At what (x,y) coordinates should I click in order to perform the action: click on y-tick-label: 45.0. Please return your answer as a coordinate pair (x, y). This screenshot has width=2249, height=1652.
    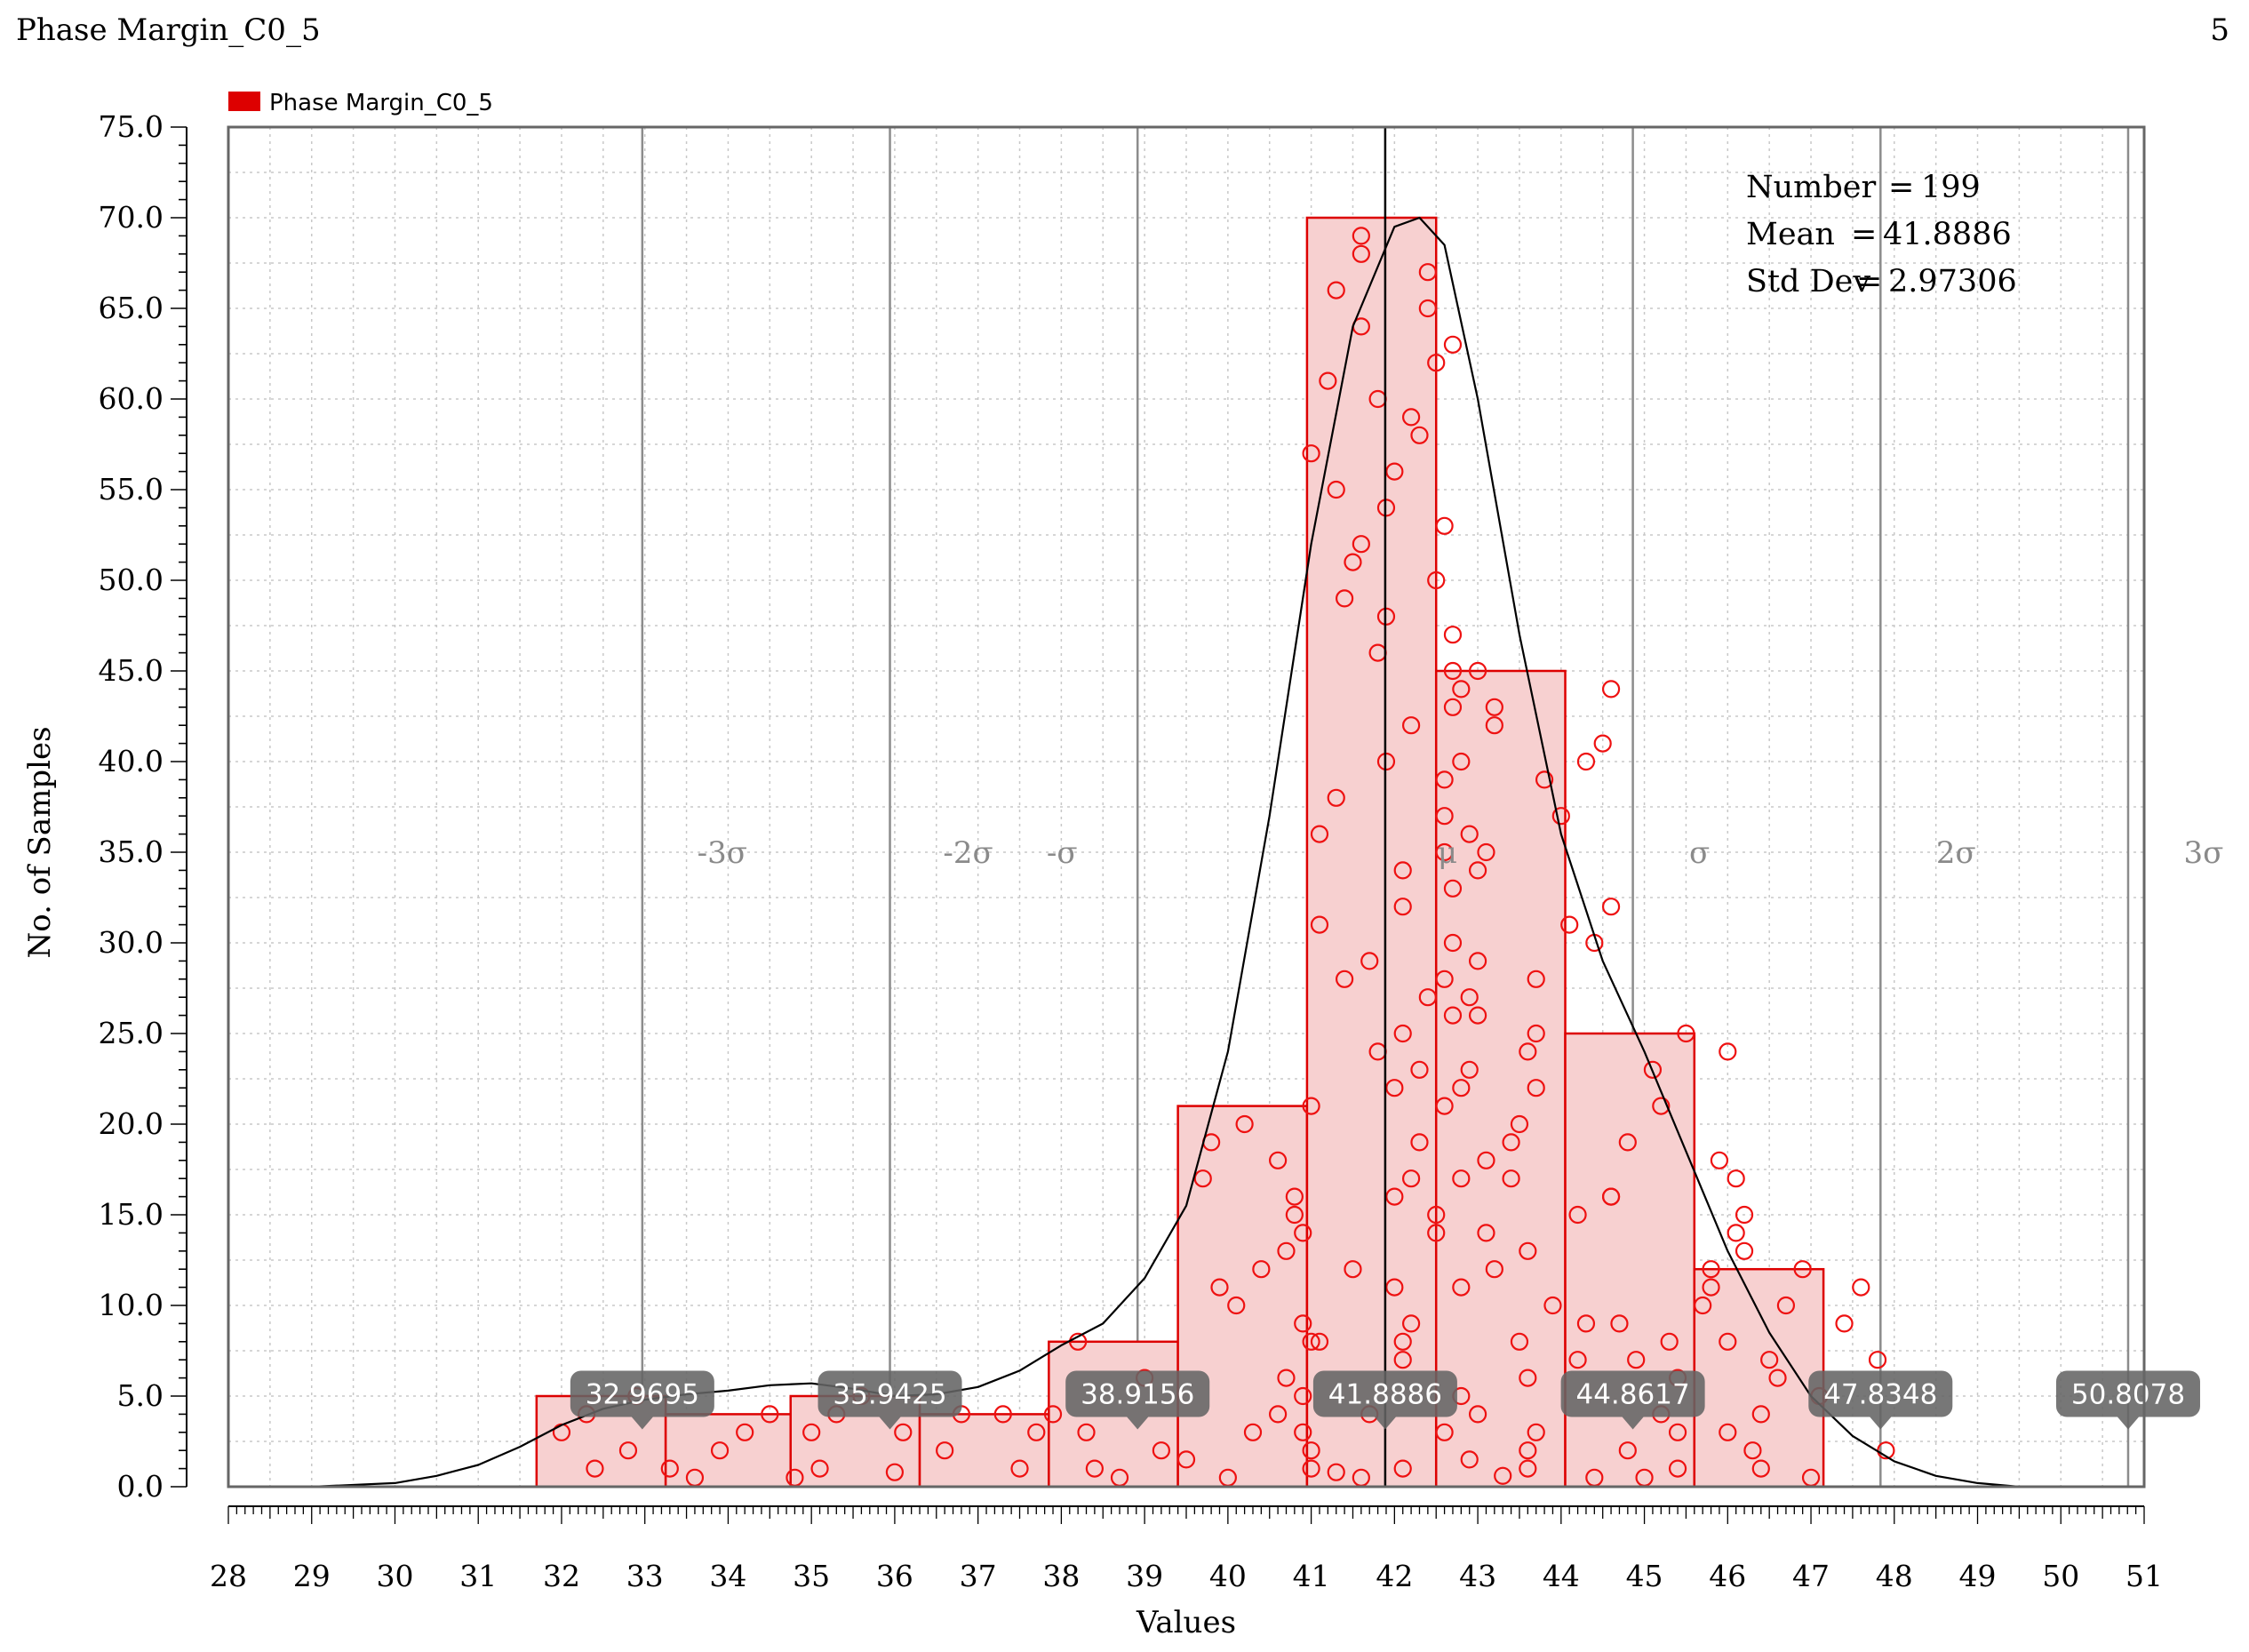
    Looking at the image, I should click on (131, 670).